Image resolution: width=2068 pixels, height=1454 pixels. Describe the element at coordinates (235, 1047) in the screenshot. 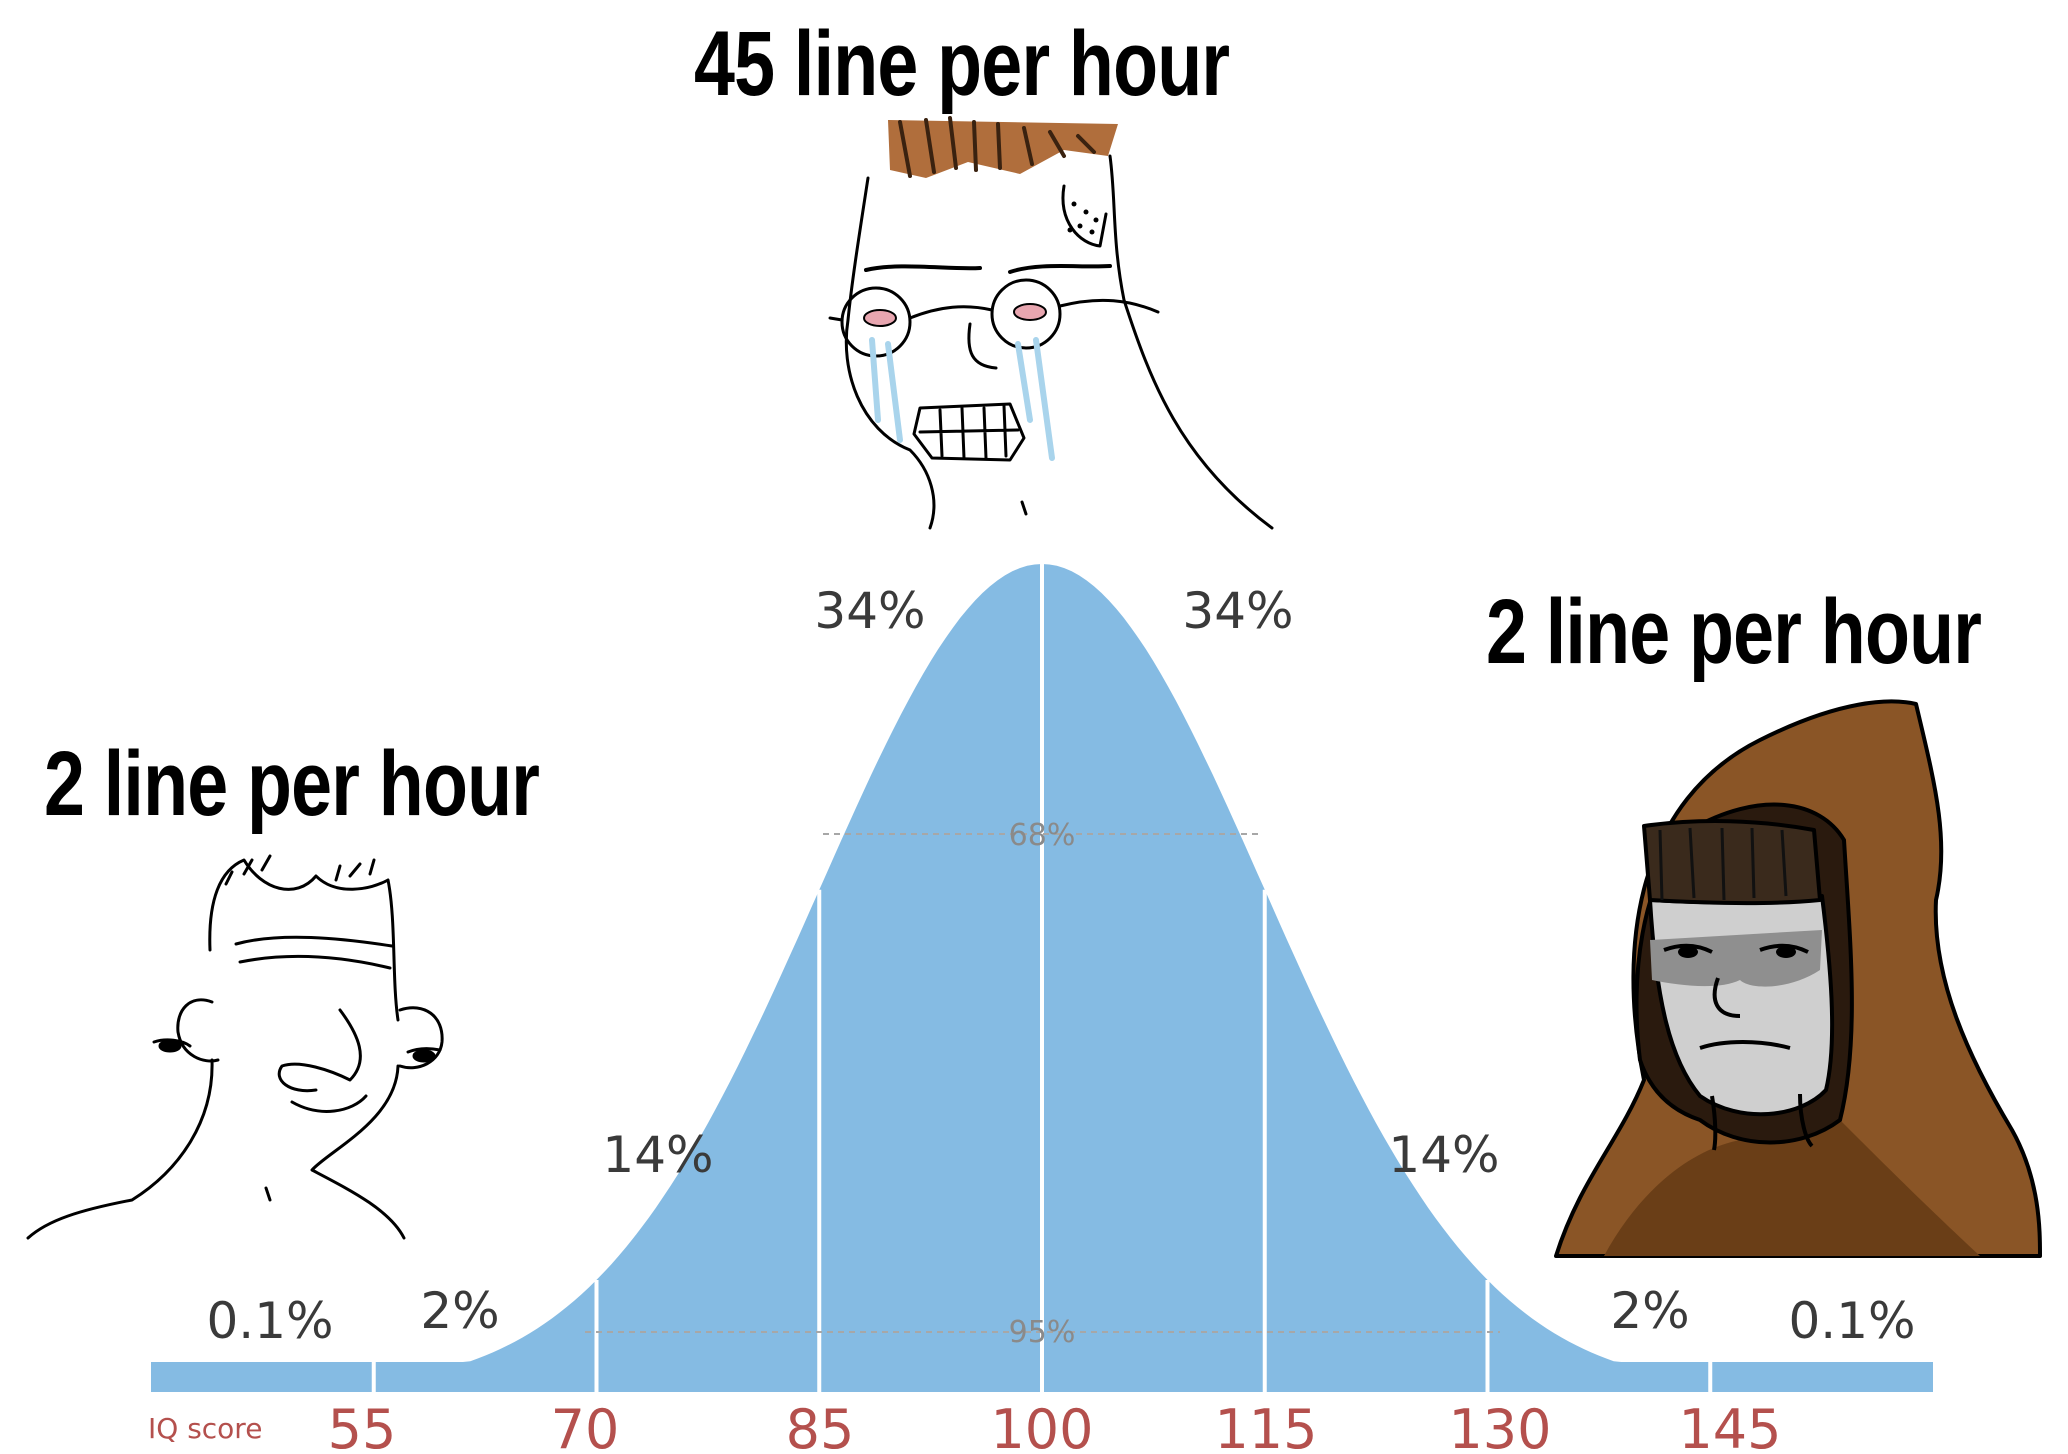

I see `brainlet-wojak` at that location.